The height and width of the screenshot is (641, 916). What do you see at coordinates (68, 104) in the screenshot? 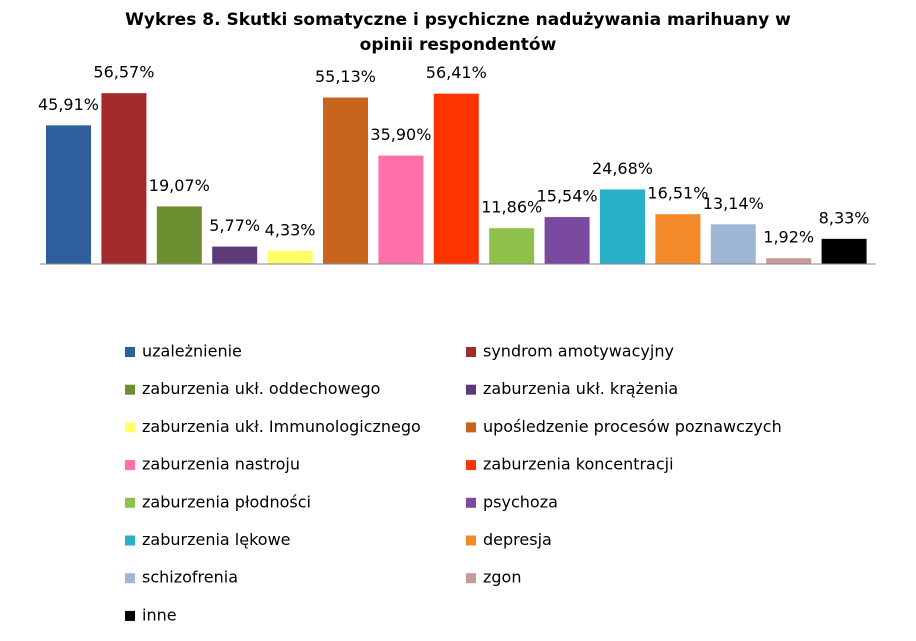
I see `value-label: 45,91%` at bounding box center [68, 104].